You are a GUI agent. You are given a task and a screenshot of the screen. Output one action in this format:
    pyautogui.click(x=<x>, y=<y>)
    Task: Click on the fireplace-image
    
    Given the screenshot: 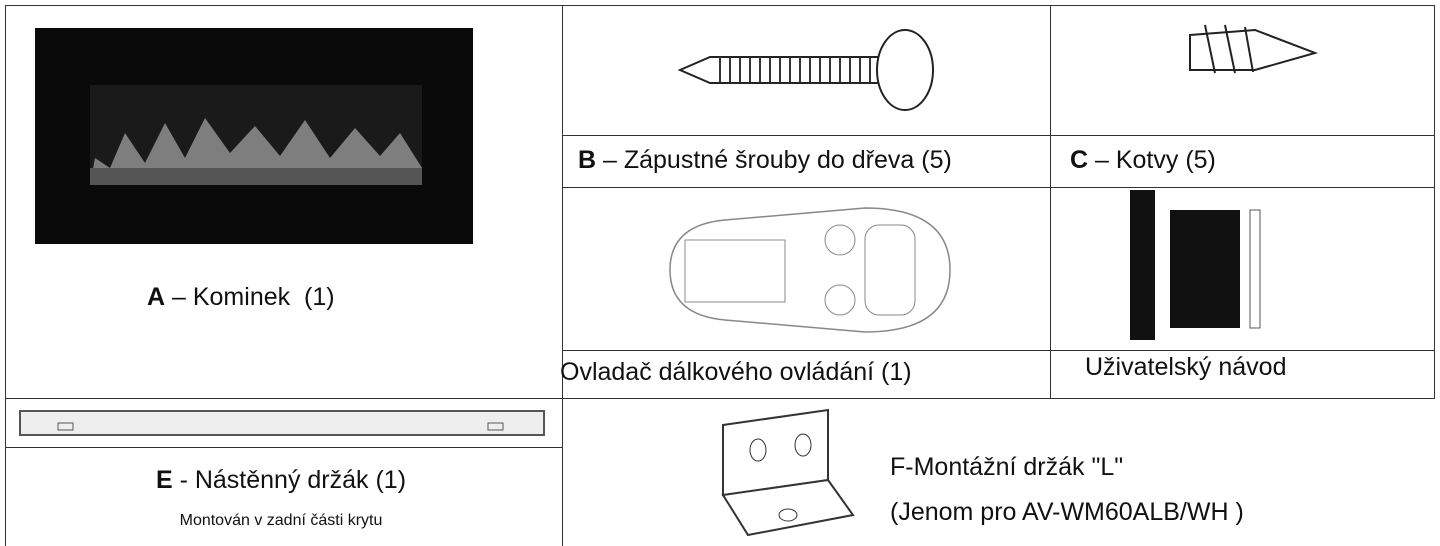 What is the action you would take?
    pyautogui.click(x=254, y=136)
    